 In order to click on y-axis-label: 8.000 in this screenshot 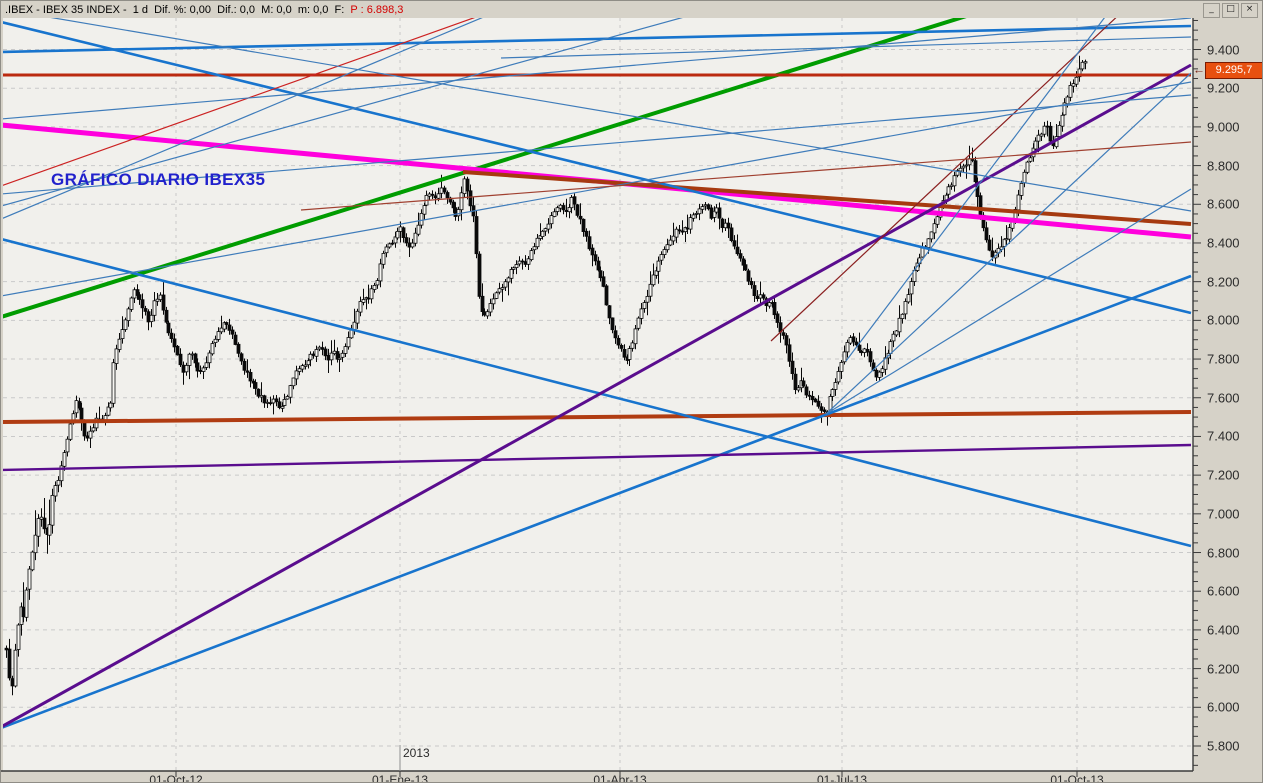, I will do `click(1223, 320)`.